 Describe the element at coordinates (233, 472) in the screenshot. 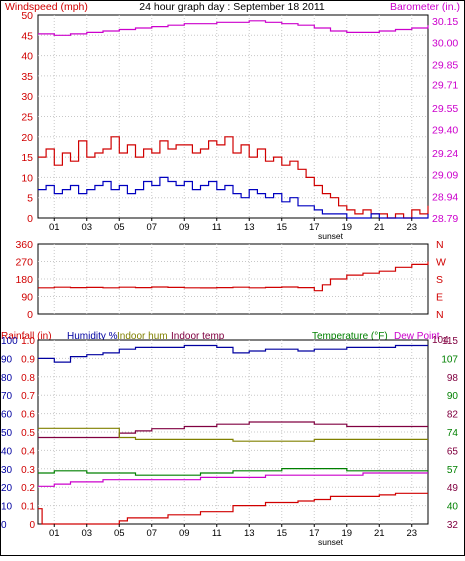

I see `temperature-f-line` at that location.